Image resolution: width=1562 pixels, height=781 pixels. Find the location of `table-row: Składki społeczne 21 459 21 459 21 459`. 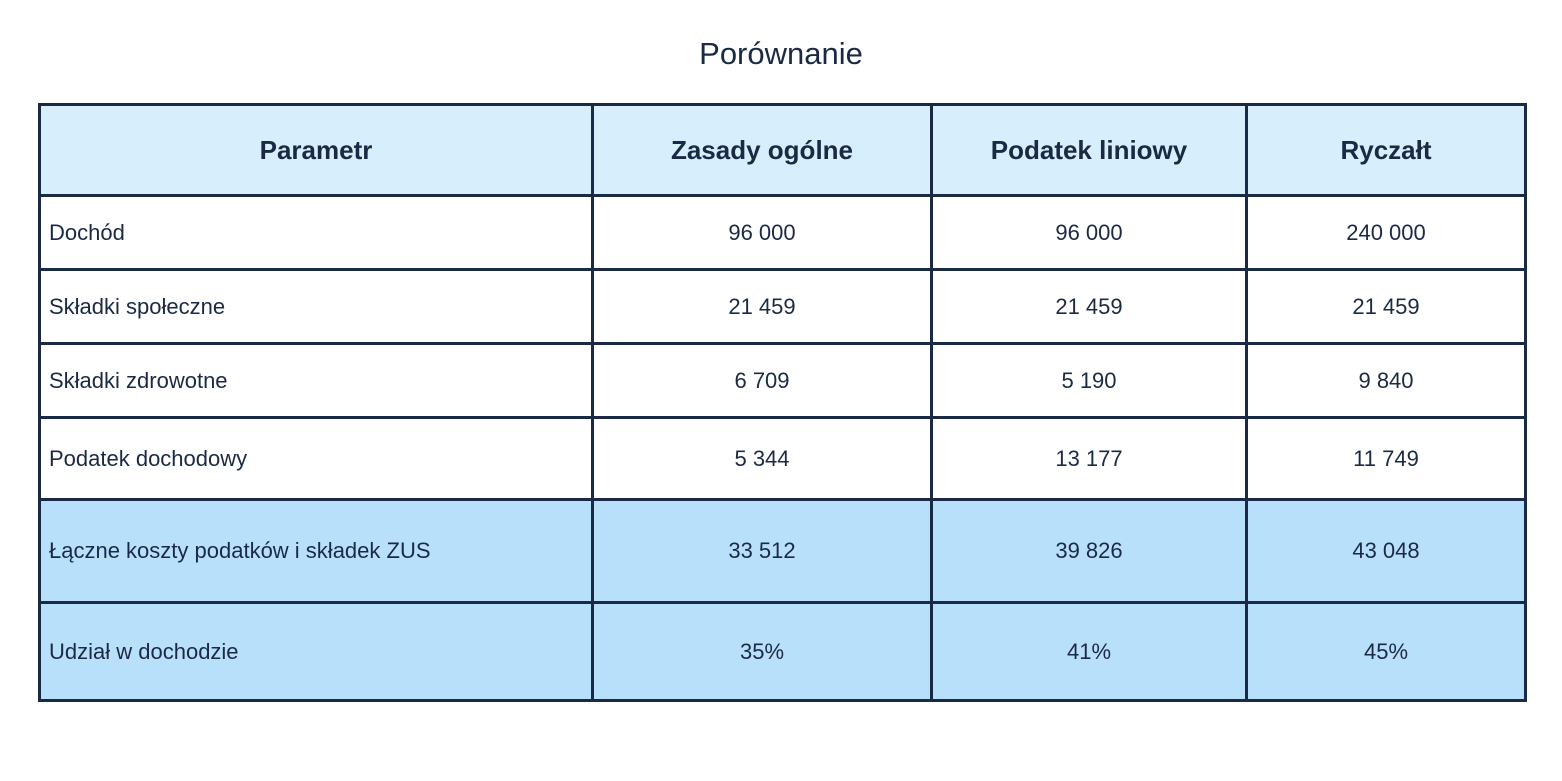

table-row: Składki społeczne 21 459 21 459 21 459 is located at coordinates (782, 306).